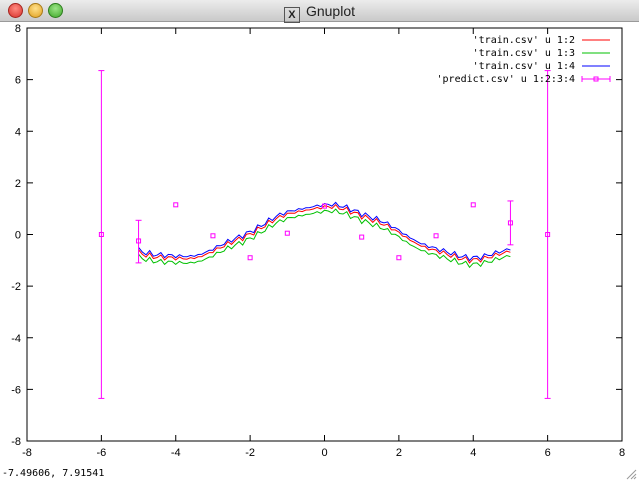  What do you see at coordinates (524, 53) in the screenshot?
I see `legend-label: 'train.csv' u 1:3` at bounding box center [524, 53].